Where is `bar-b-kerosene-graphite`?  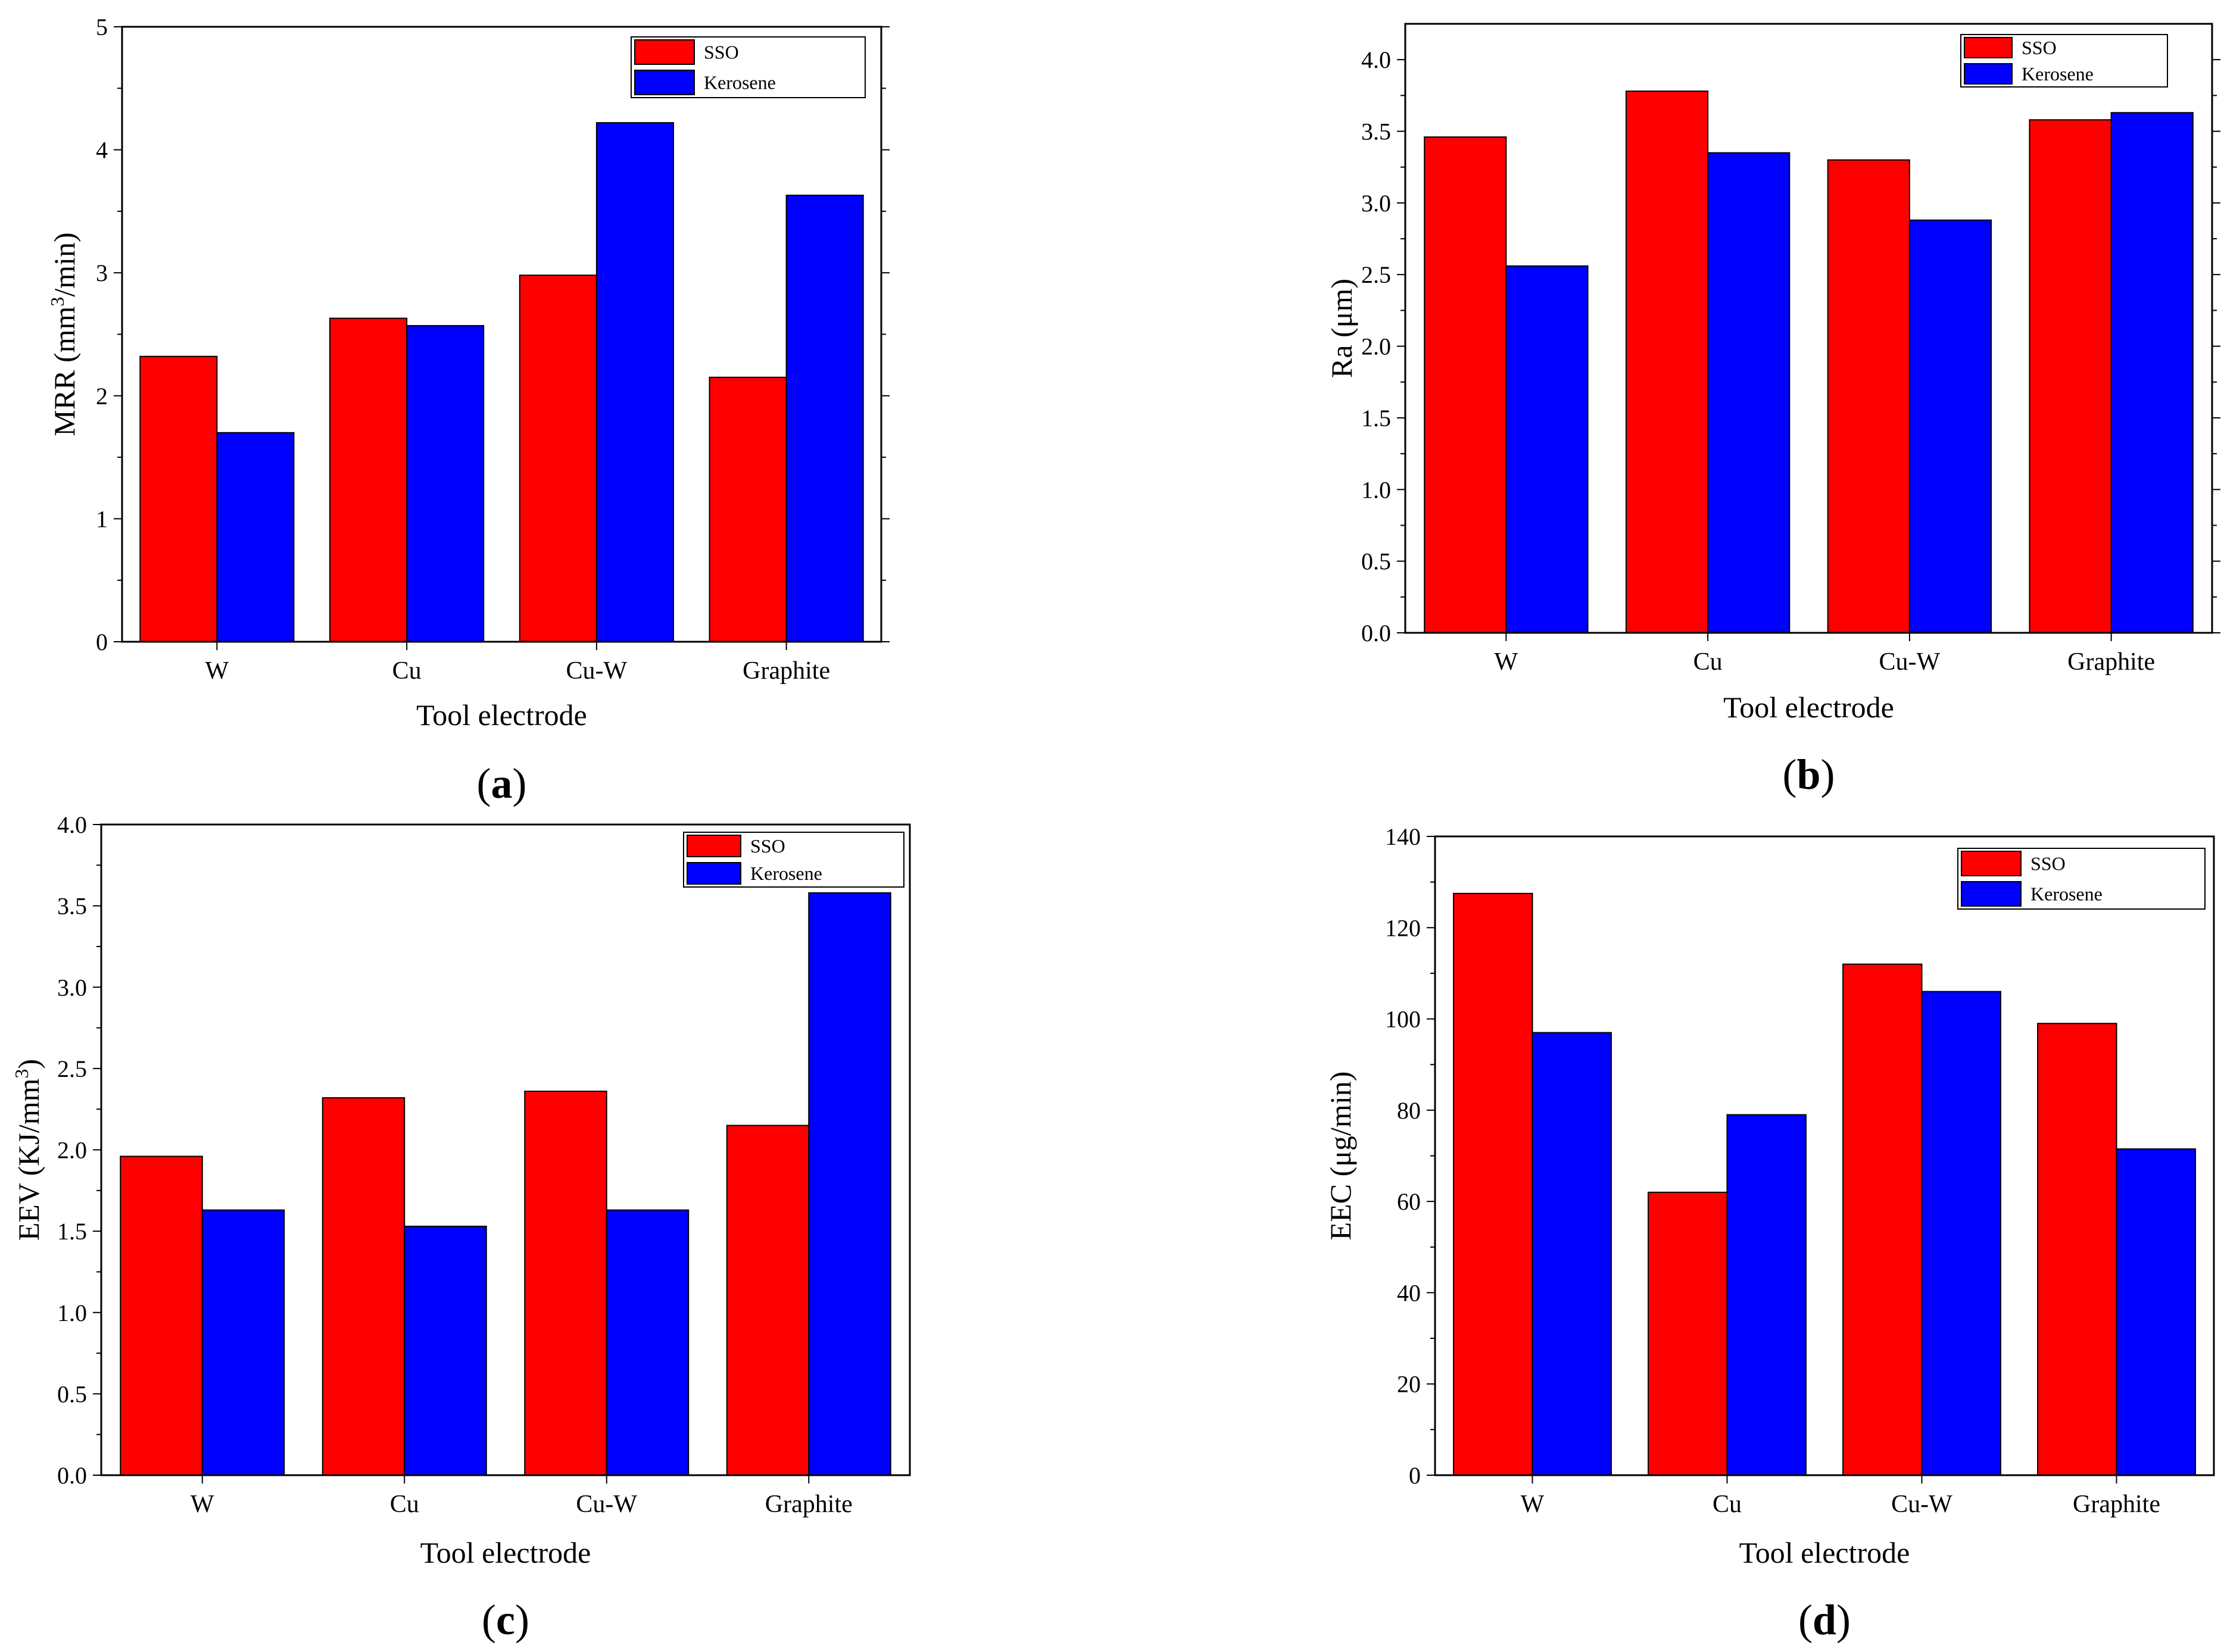
bar-b-kerosene-graphite is located at coordinates (2152, 372).